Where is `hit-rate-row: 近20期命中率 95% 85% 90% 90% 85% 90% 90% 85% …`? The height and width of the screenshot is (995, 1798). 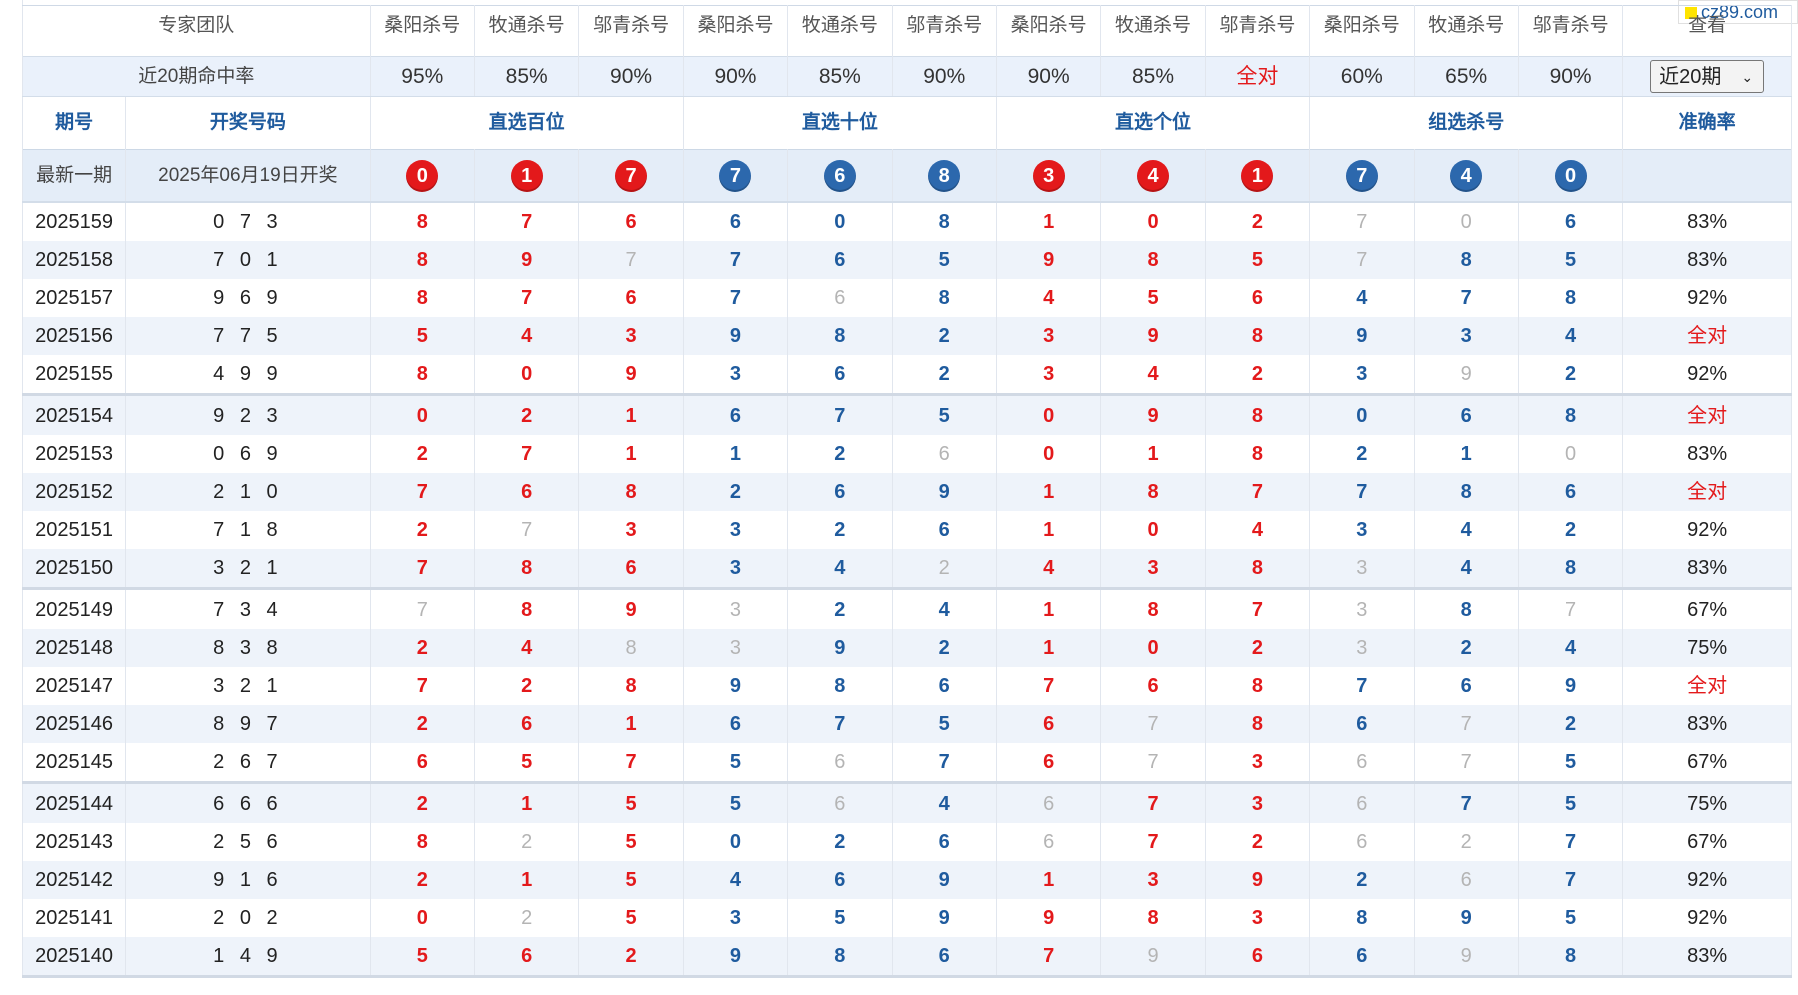
hit-rate-row: 近20期命中率 95% 85% 90% 90% 85% 90% 90% 85% … is located at coordinates (907, 76).